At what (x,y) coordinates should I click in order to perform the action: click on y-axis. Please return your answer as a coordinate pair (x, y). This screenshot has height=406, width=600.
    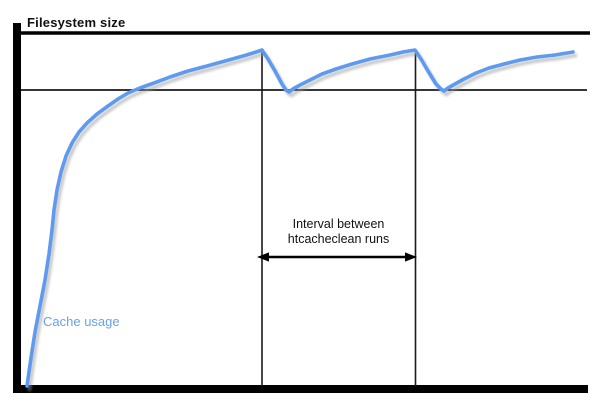
    Looking at the image, I should click on (17, 208).